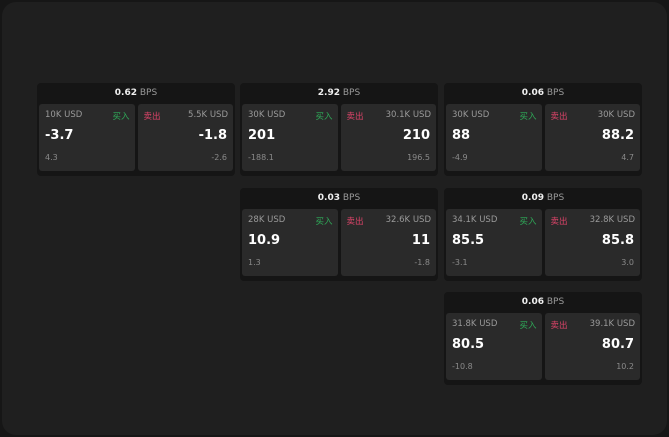  I want to click on sell-change: -2.6, so click(219, 157).